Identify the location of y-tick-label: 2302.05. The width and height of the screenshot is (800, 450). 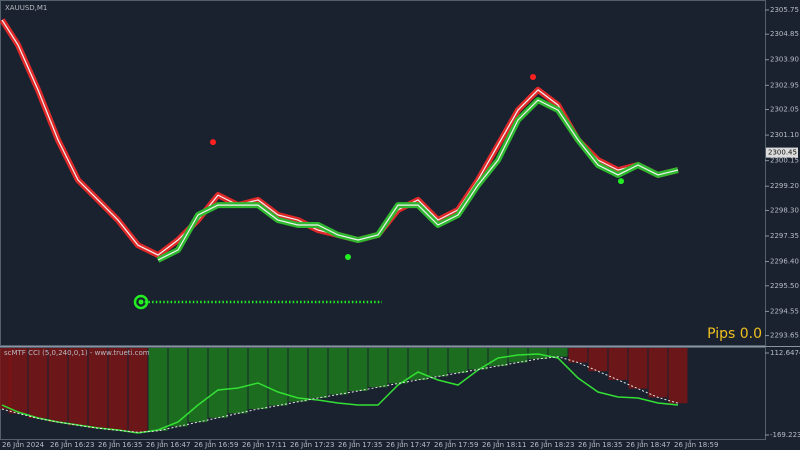
(784, 110).